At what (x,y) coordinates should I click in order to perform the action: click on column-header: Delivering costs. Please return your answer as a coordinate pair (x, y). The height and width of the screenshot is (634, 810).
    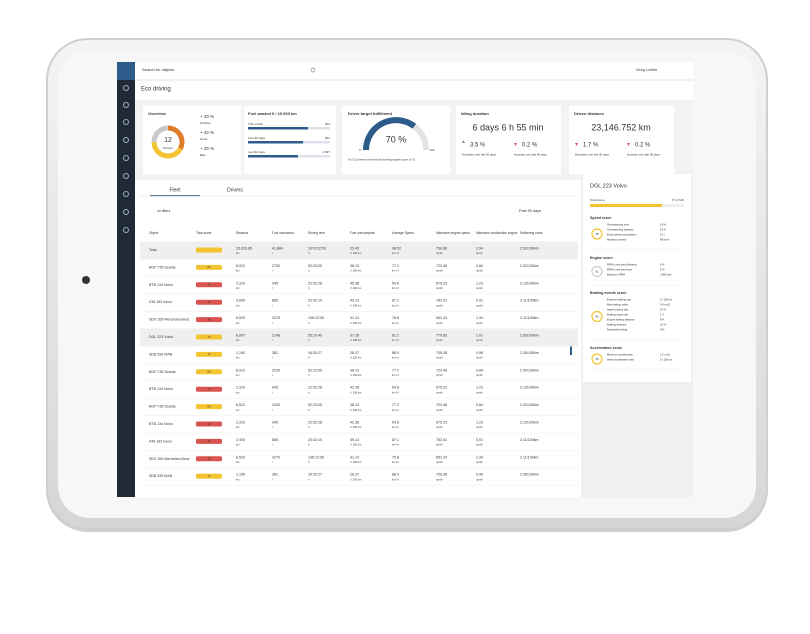
    Looking at the image, I should click on (531, 233).